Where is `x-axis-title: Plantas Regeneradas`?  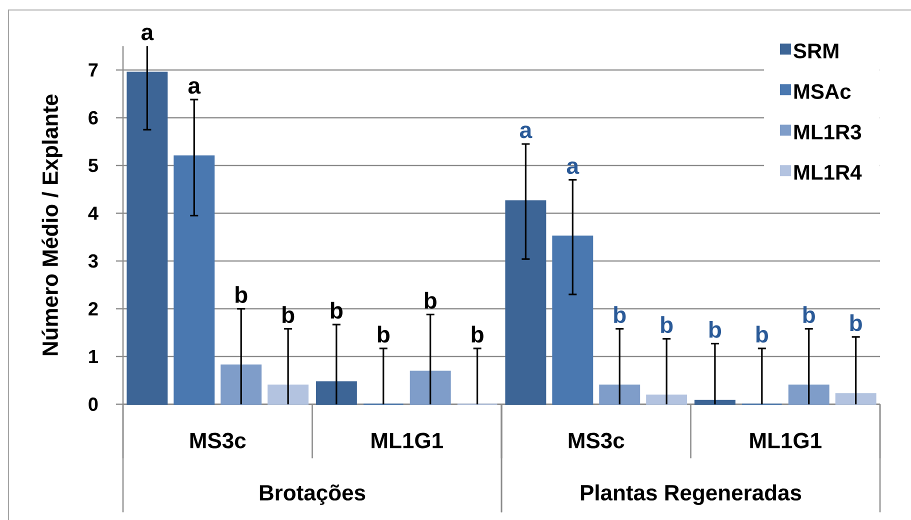
x-axis-title: Plantas Regeneradas is located at coordinates (691, 494).